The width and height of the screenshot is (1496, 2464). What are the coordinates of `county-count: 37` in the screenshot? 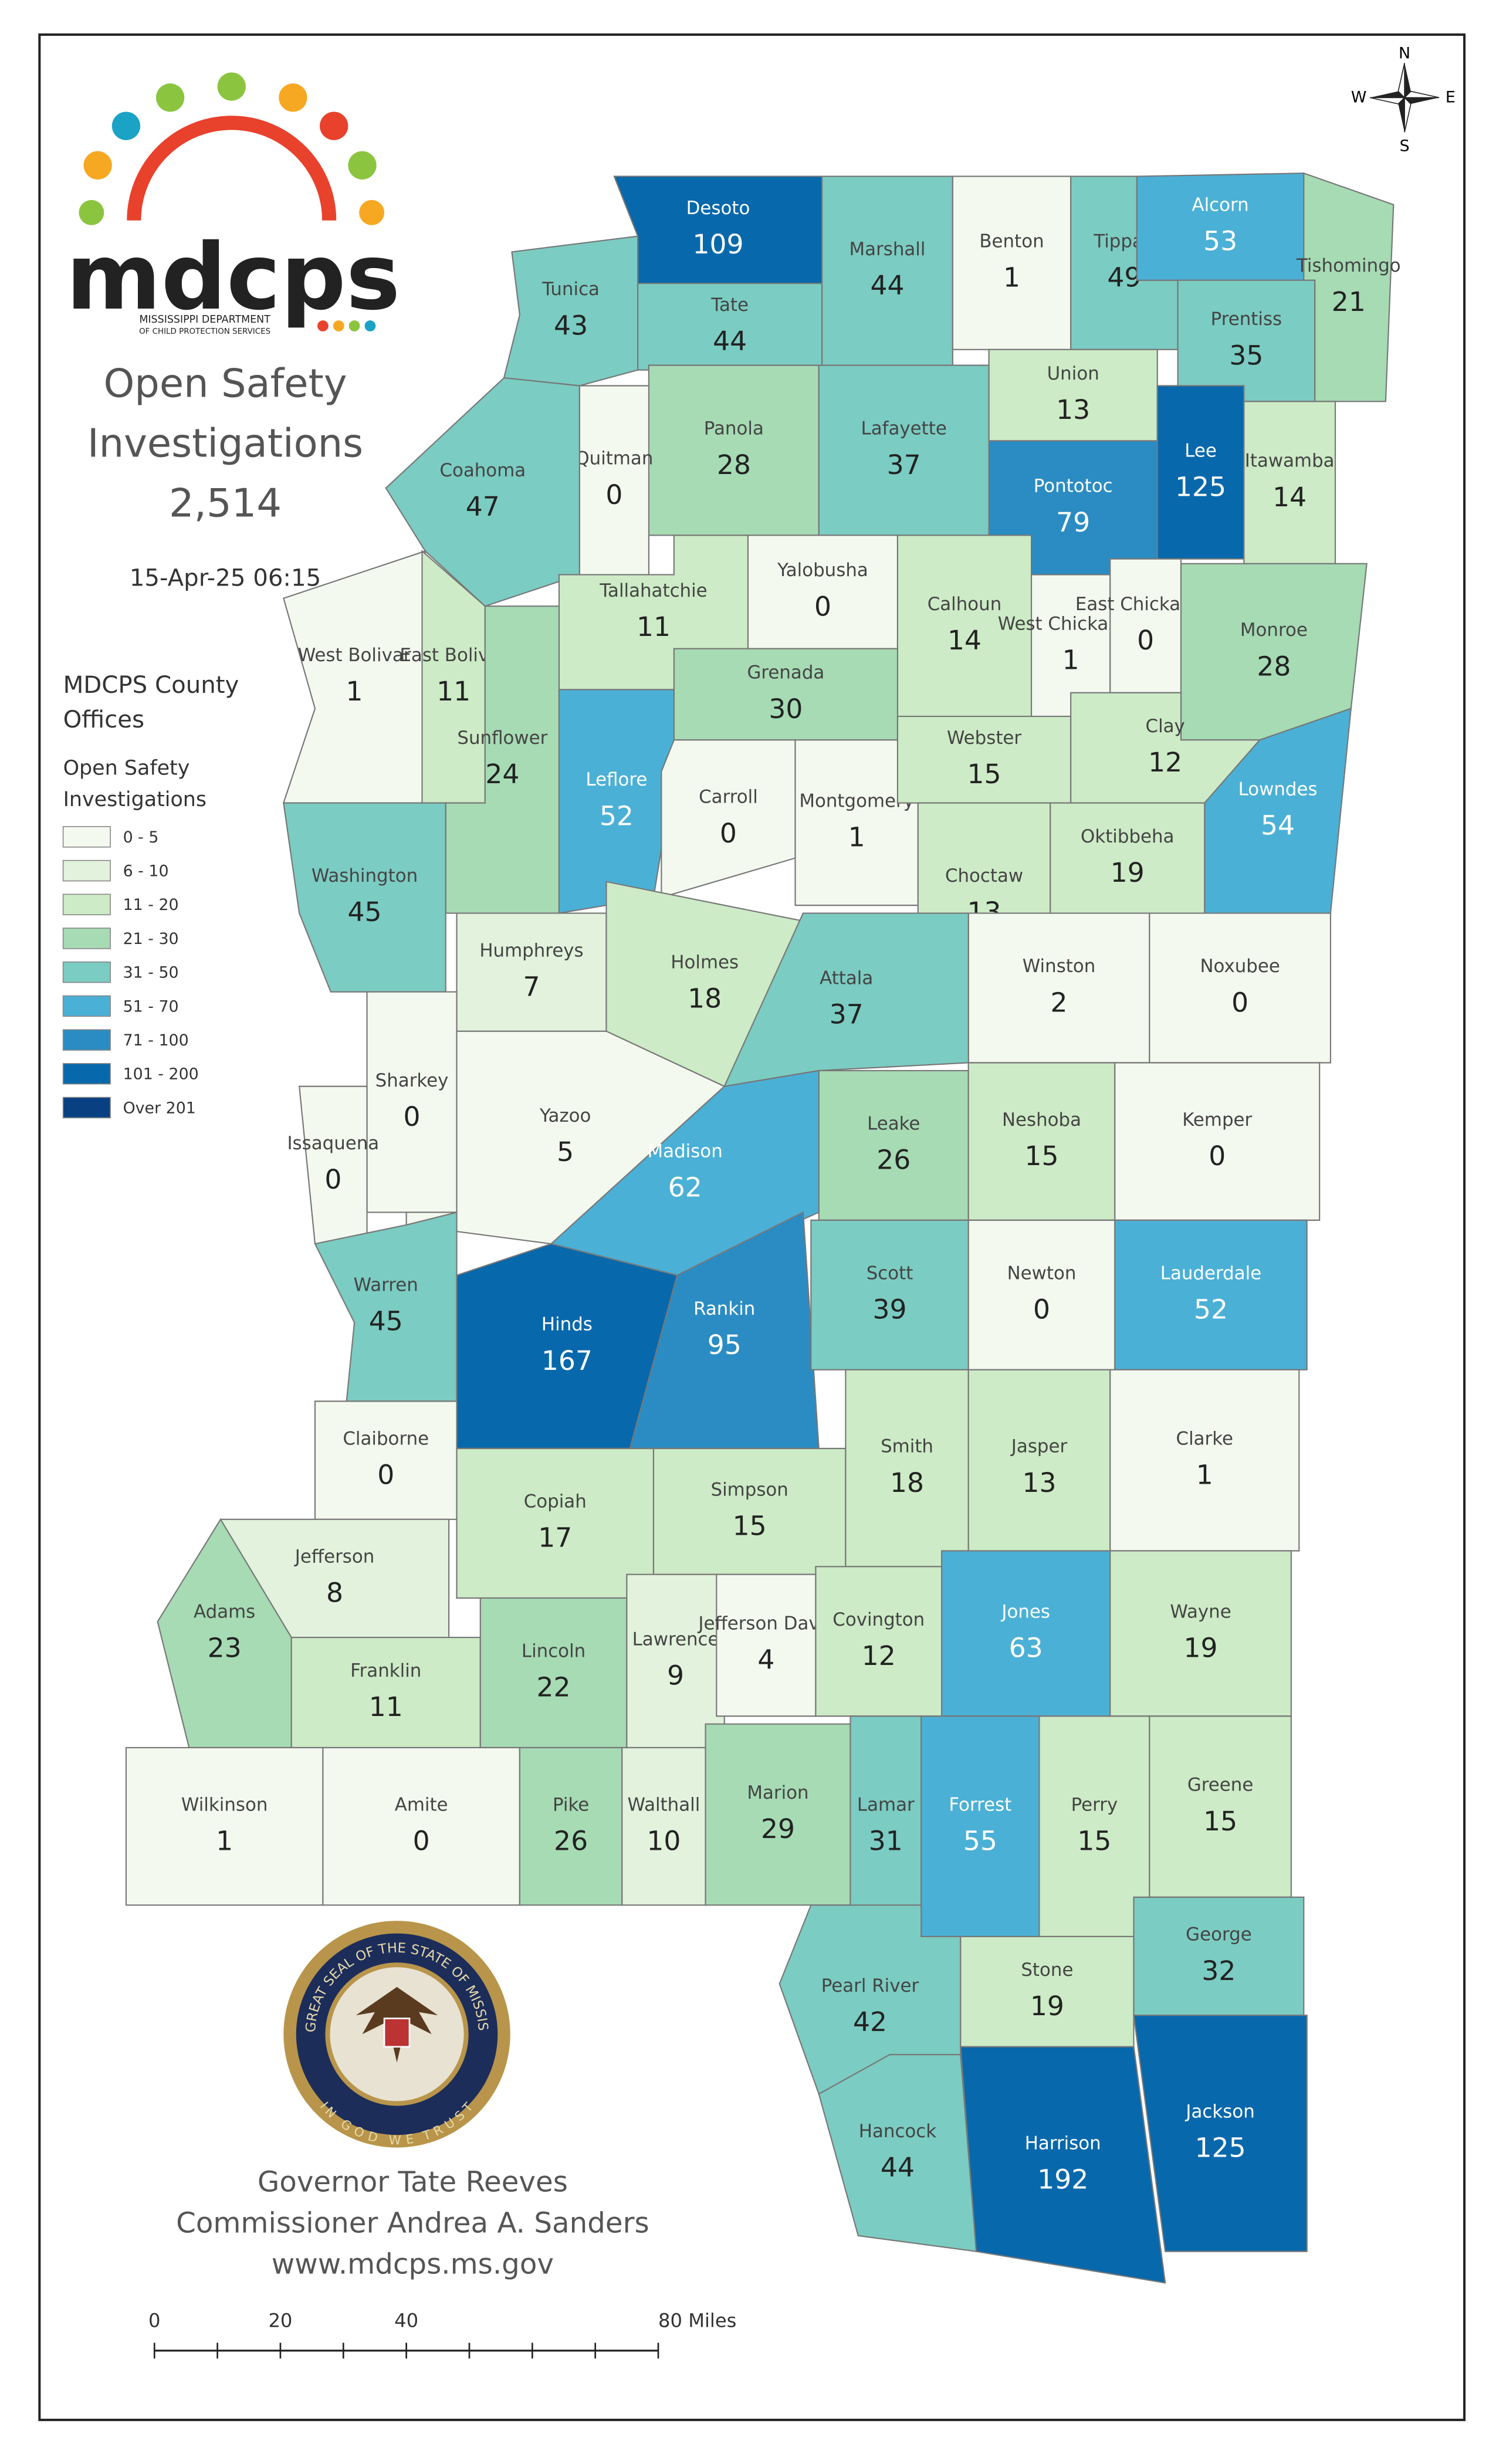 It's located at (904, 464).